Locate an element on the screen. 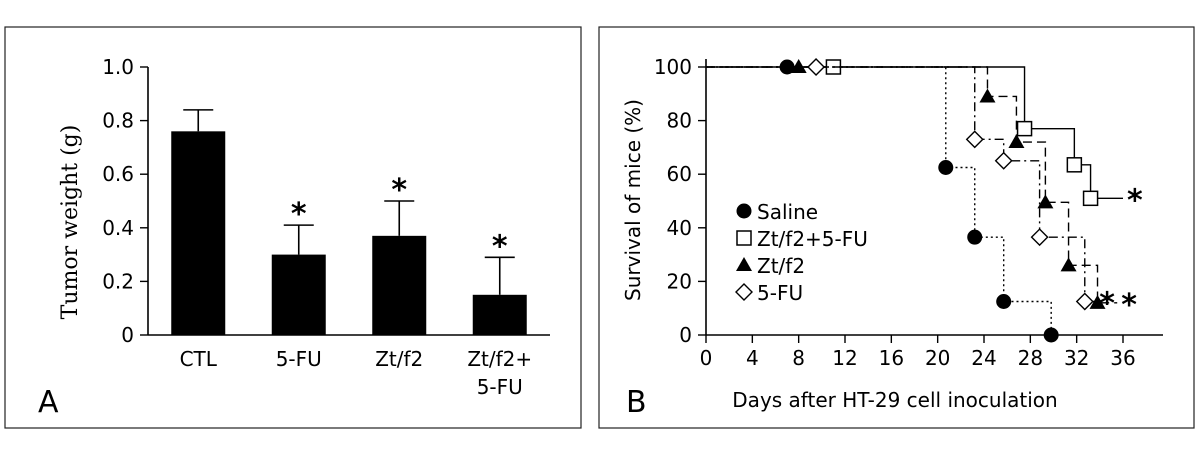 The width and height of the screenshot is (1200, 455). panel-b-y-tick-label: 100 is located at coordinates (673, 67).